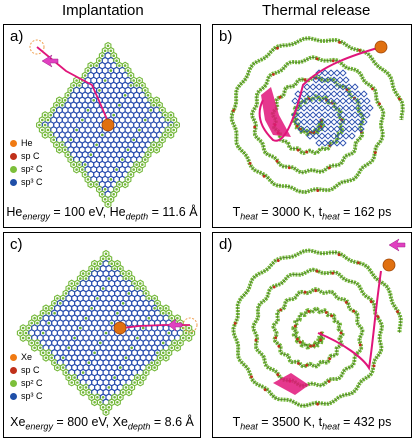 The height and width of the screenshot is (441, 415). I want to click on release-trajectory, so click(320, 94).